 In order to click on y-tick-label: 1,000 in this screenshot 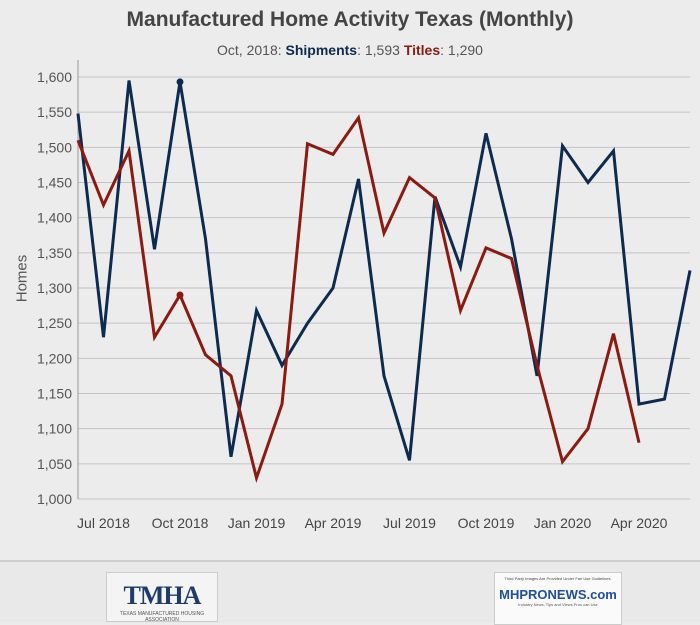, I will do `click(54, 499)`.